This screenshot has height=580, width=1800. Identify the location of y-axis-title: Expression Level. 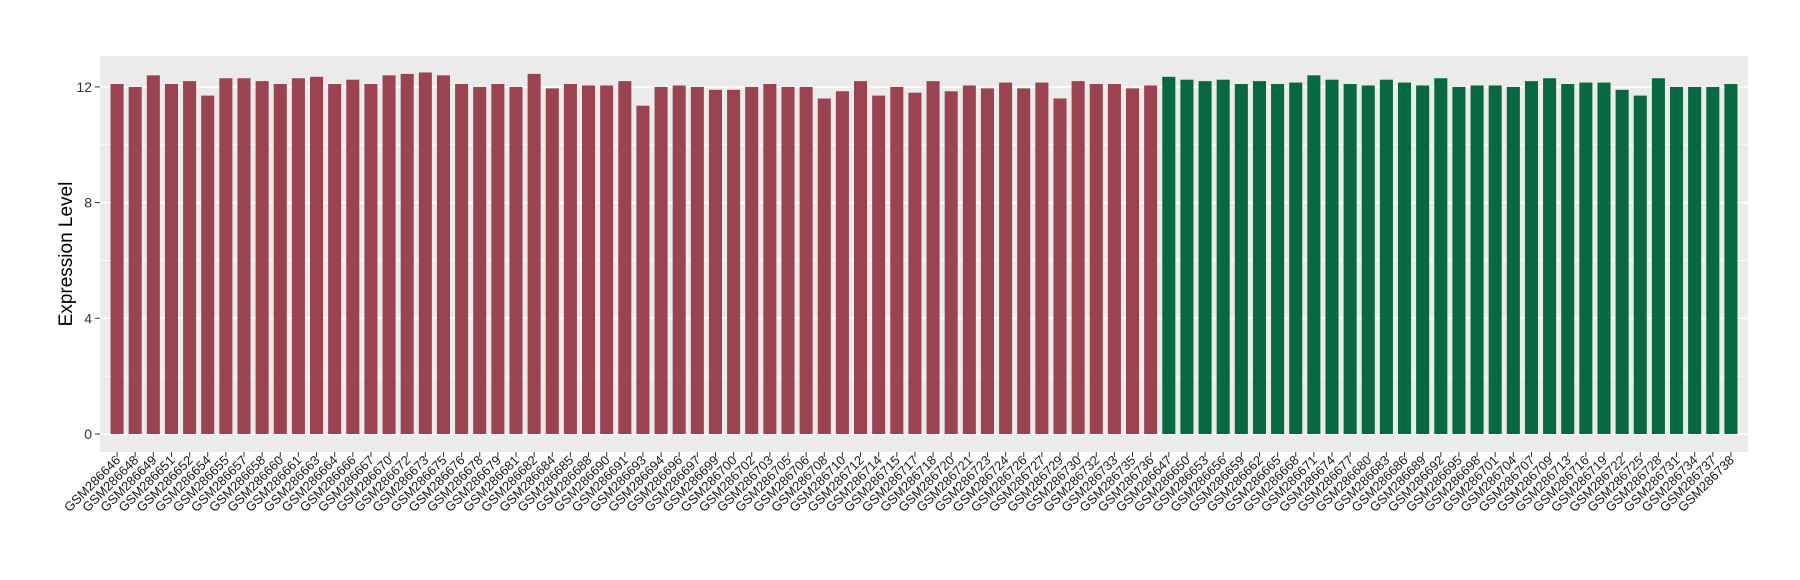
(66, 254).